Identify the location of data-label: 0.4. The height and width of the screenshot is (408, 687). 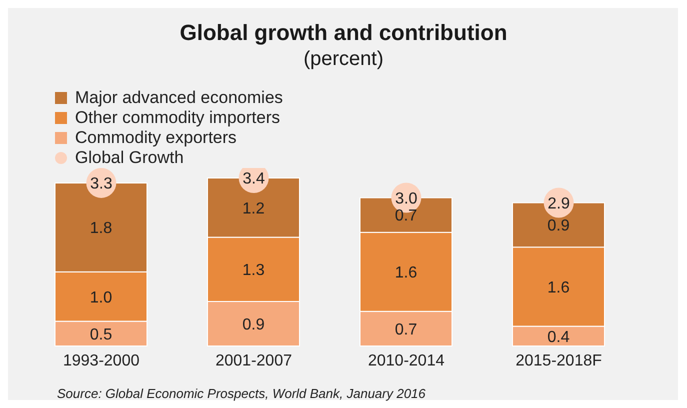
(558, 337).